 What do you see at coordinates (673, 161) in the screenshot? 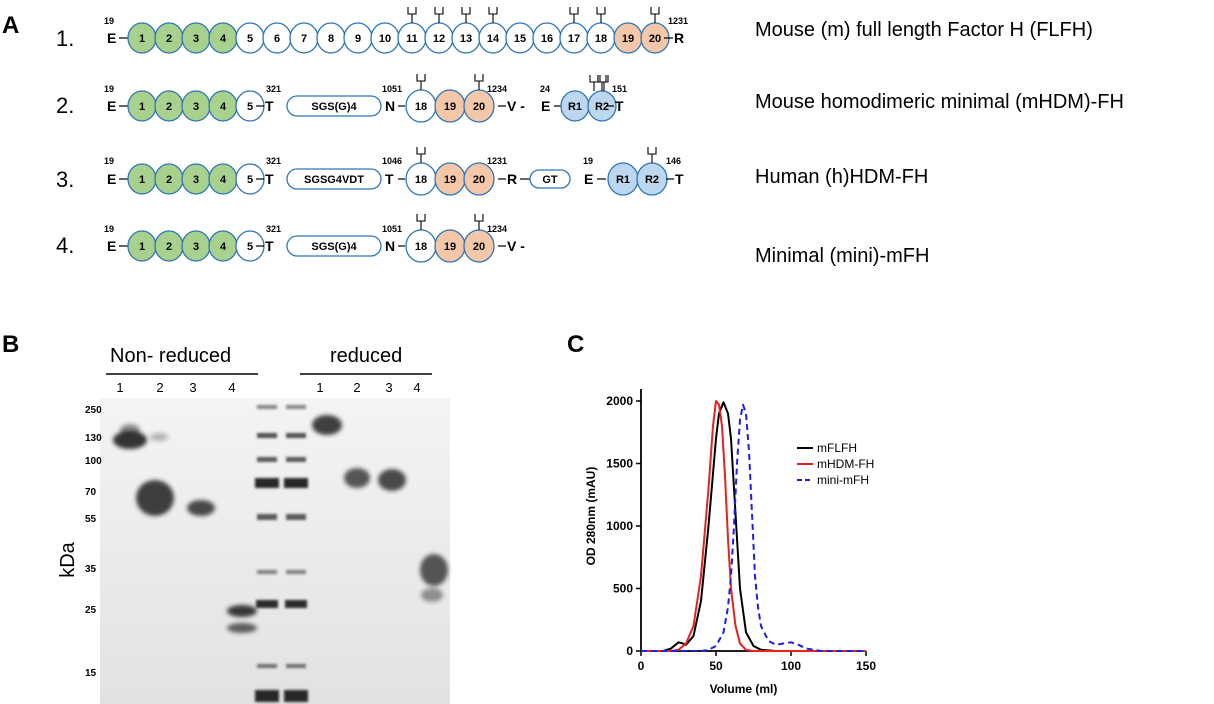
I see `segment3-end-number: 146` at bounding box center [673, 161].